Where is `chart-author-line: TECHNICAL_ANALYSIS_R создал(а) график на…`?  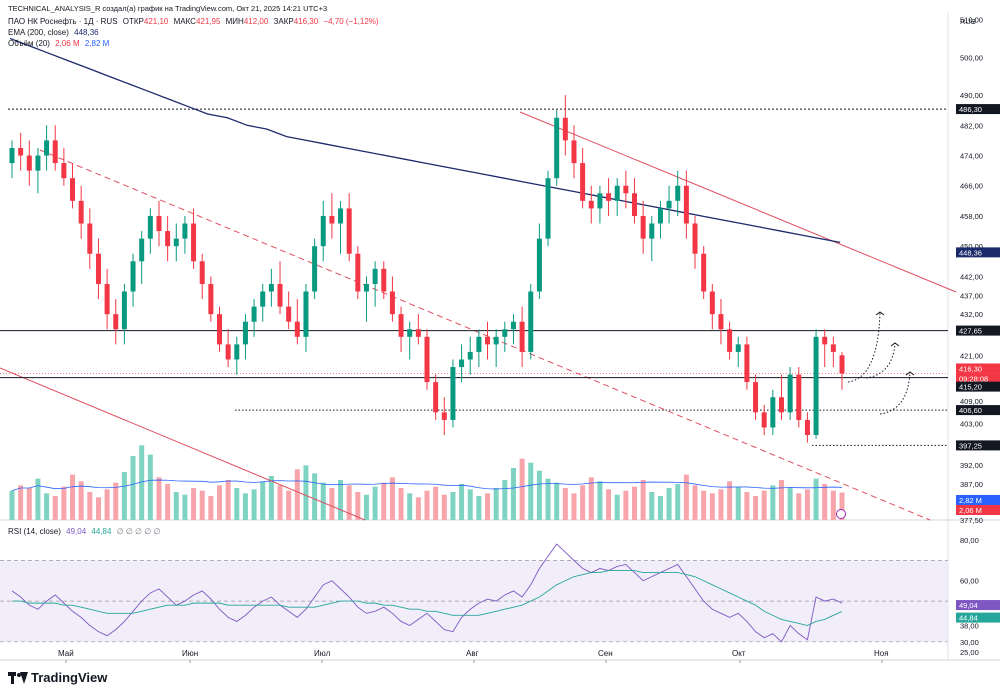
chart-author-line: TECHNICAL_ANALYSIS_R создал(а) график на… is located at coordinates (168, 8).